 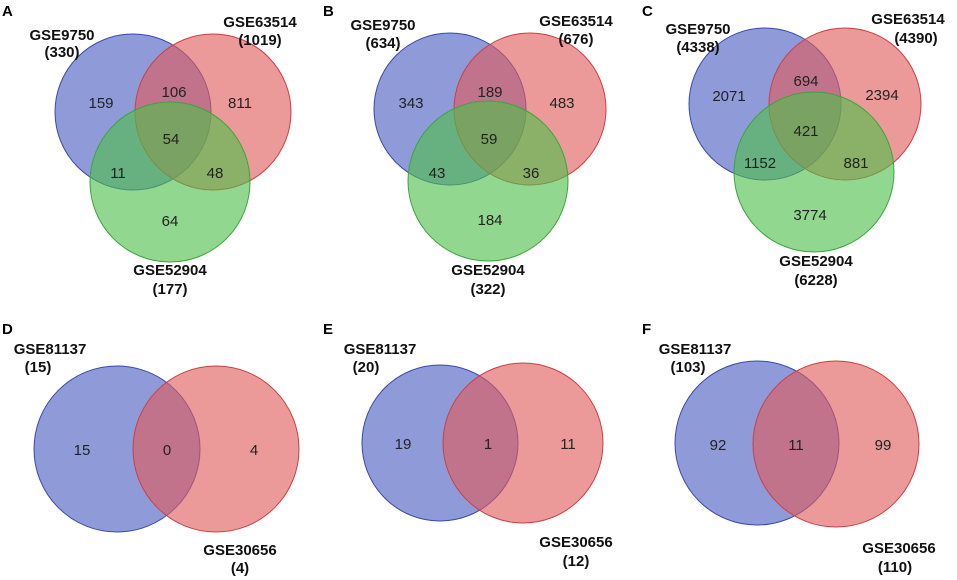 What do you see at coordinates (489, 139) in the screenshot?
I see `panel-b-all-three: 59` at bounding box center [489, 139].